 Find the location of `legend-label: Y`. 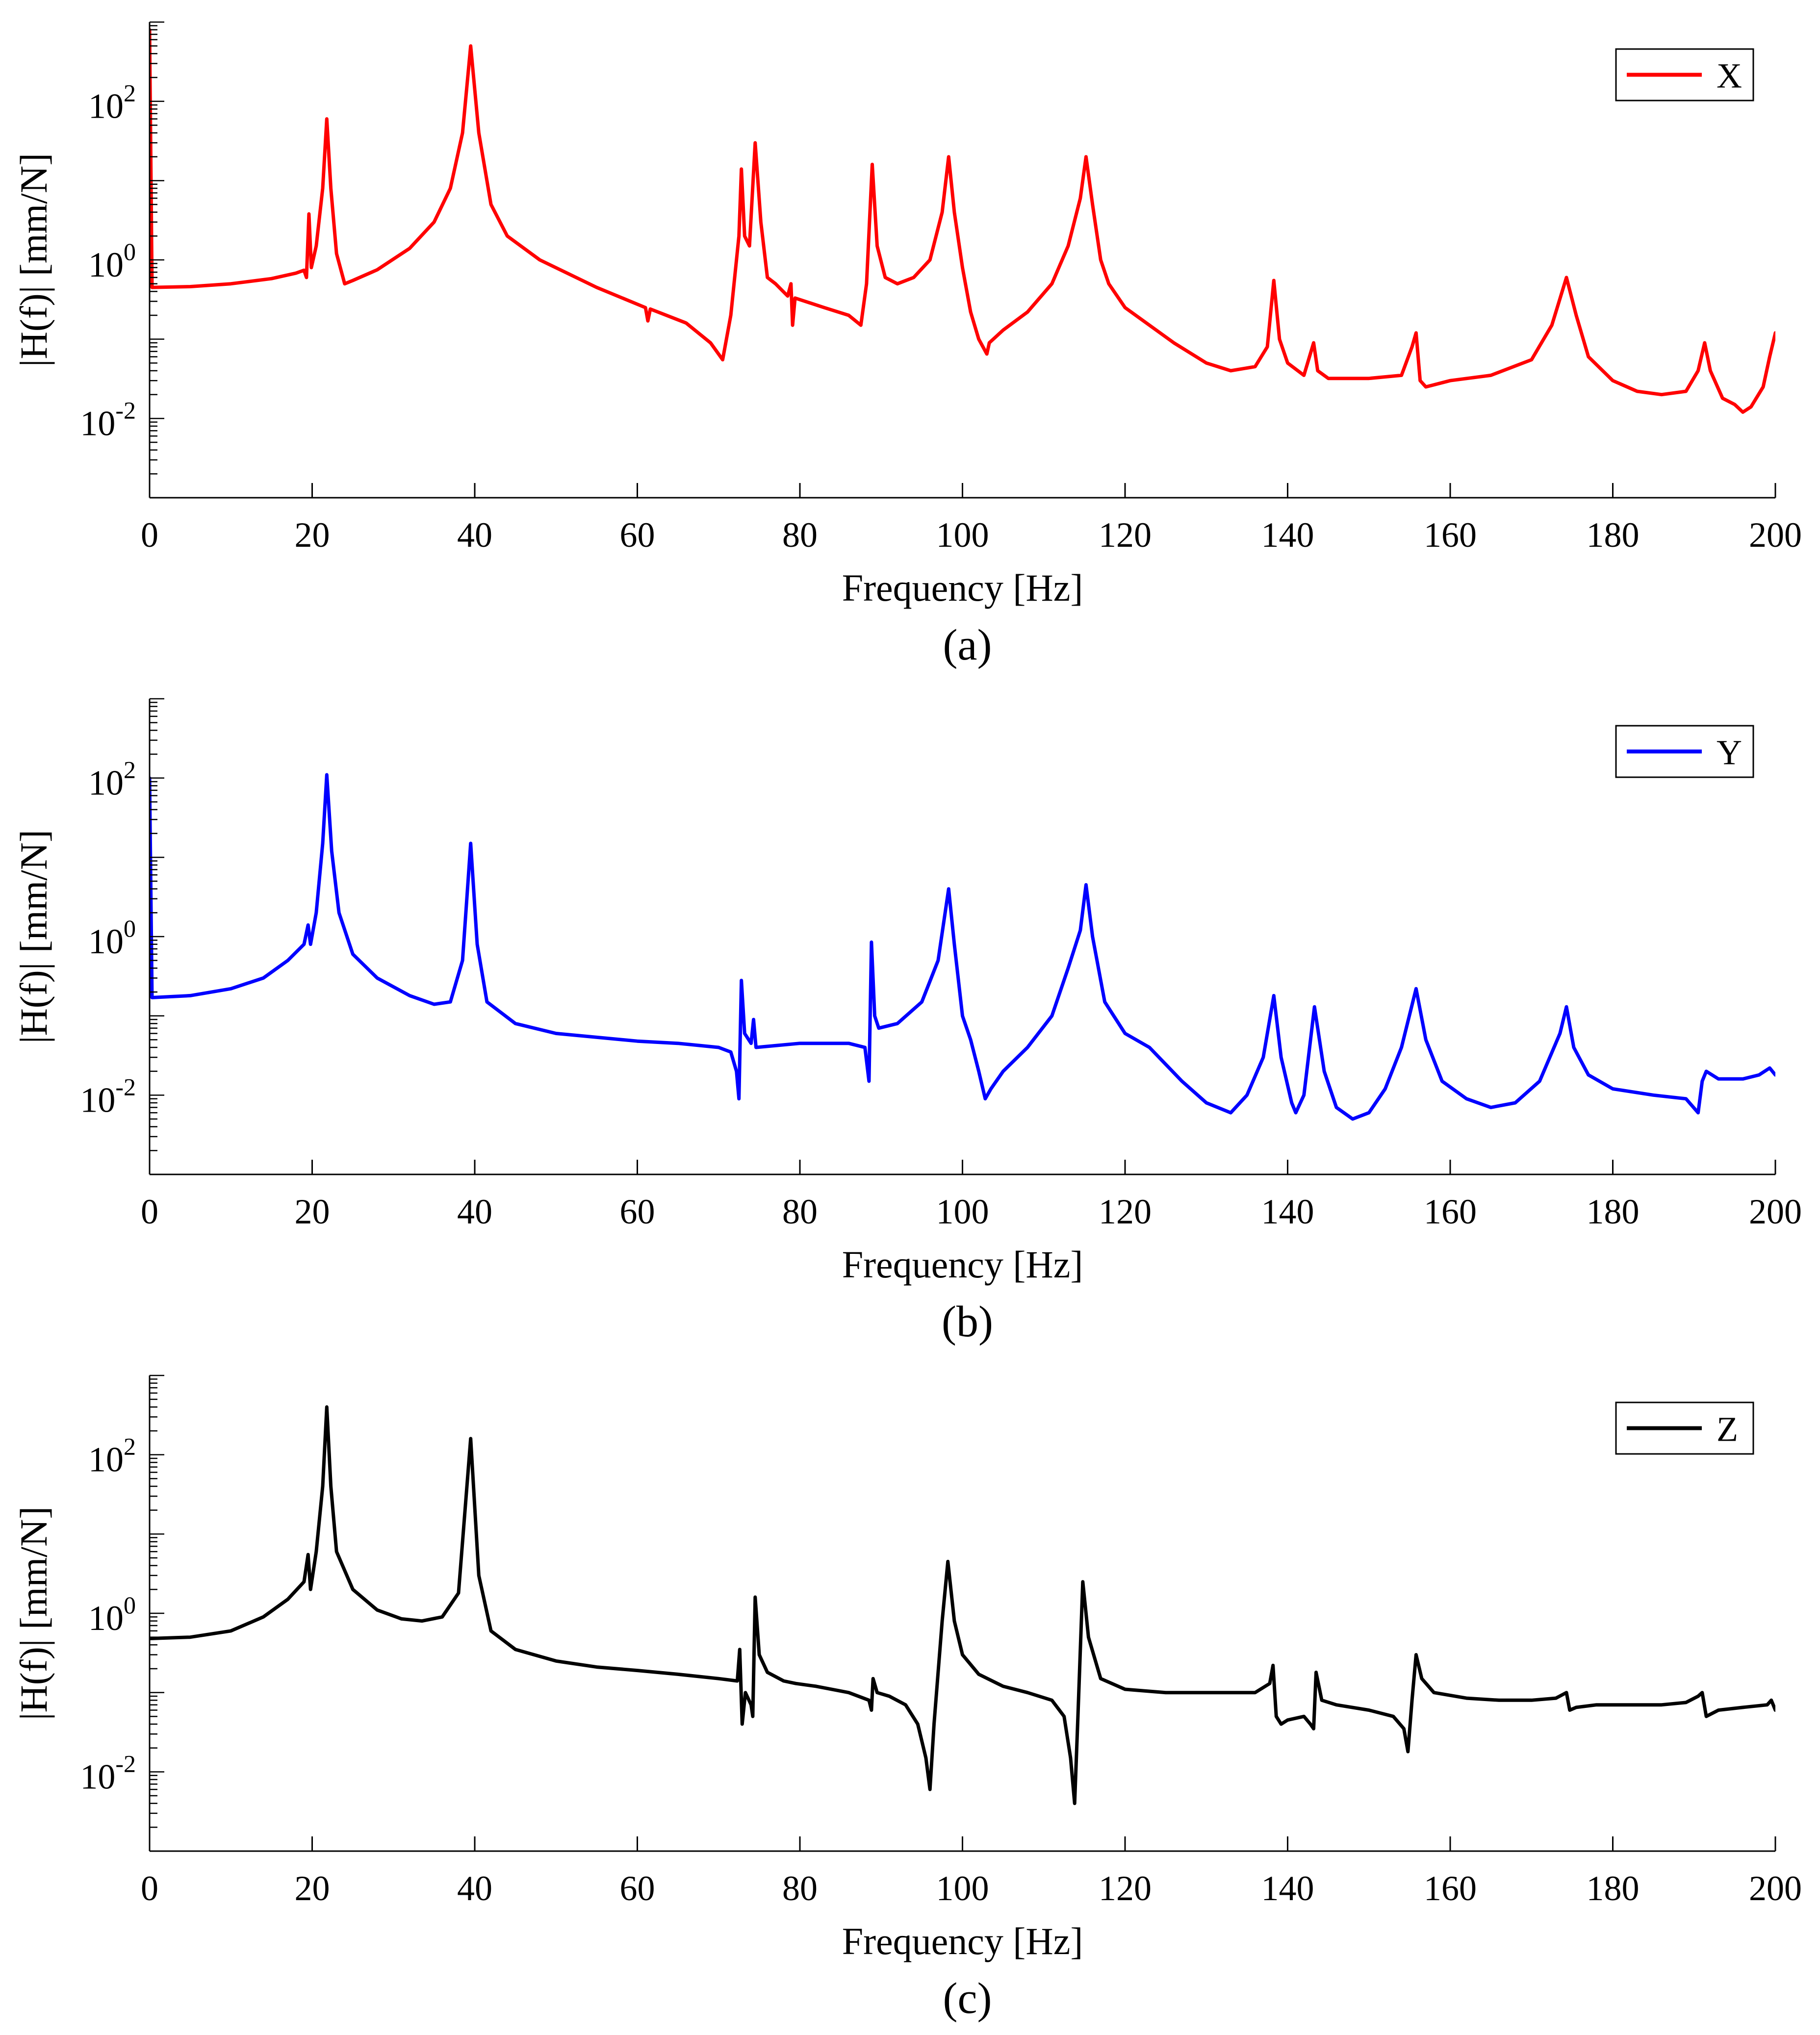

legend-label: Y is located at coordinates (1729, 752).